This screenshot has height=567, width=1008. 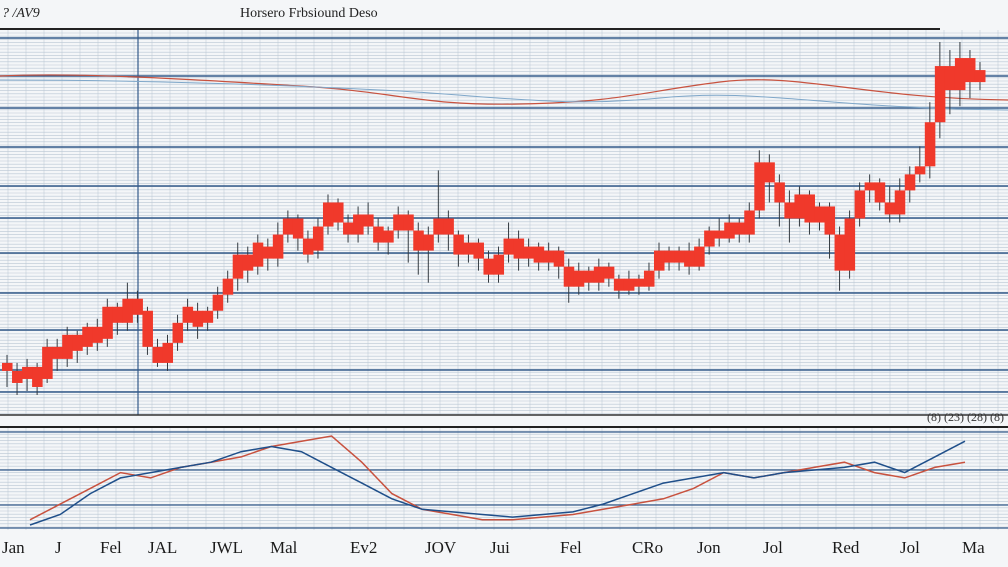 I want to click on x-tick-label: Jui, so click(x=500, y=547).